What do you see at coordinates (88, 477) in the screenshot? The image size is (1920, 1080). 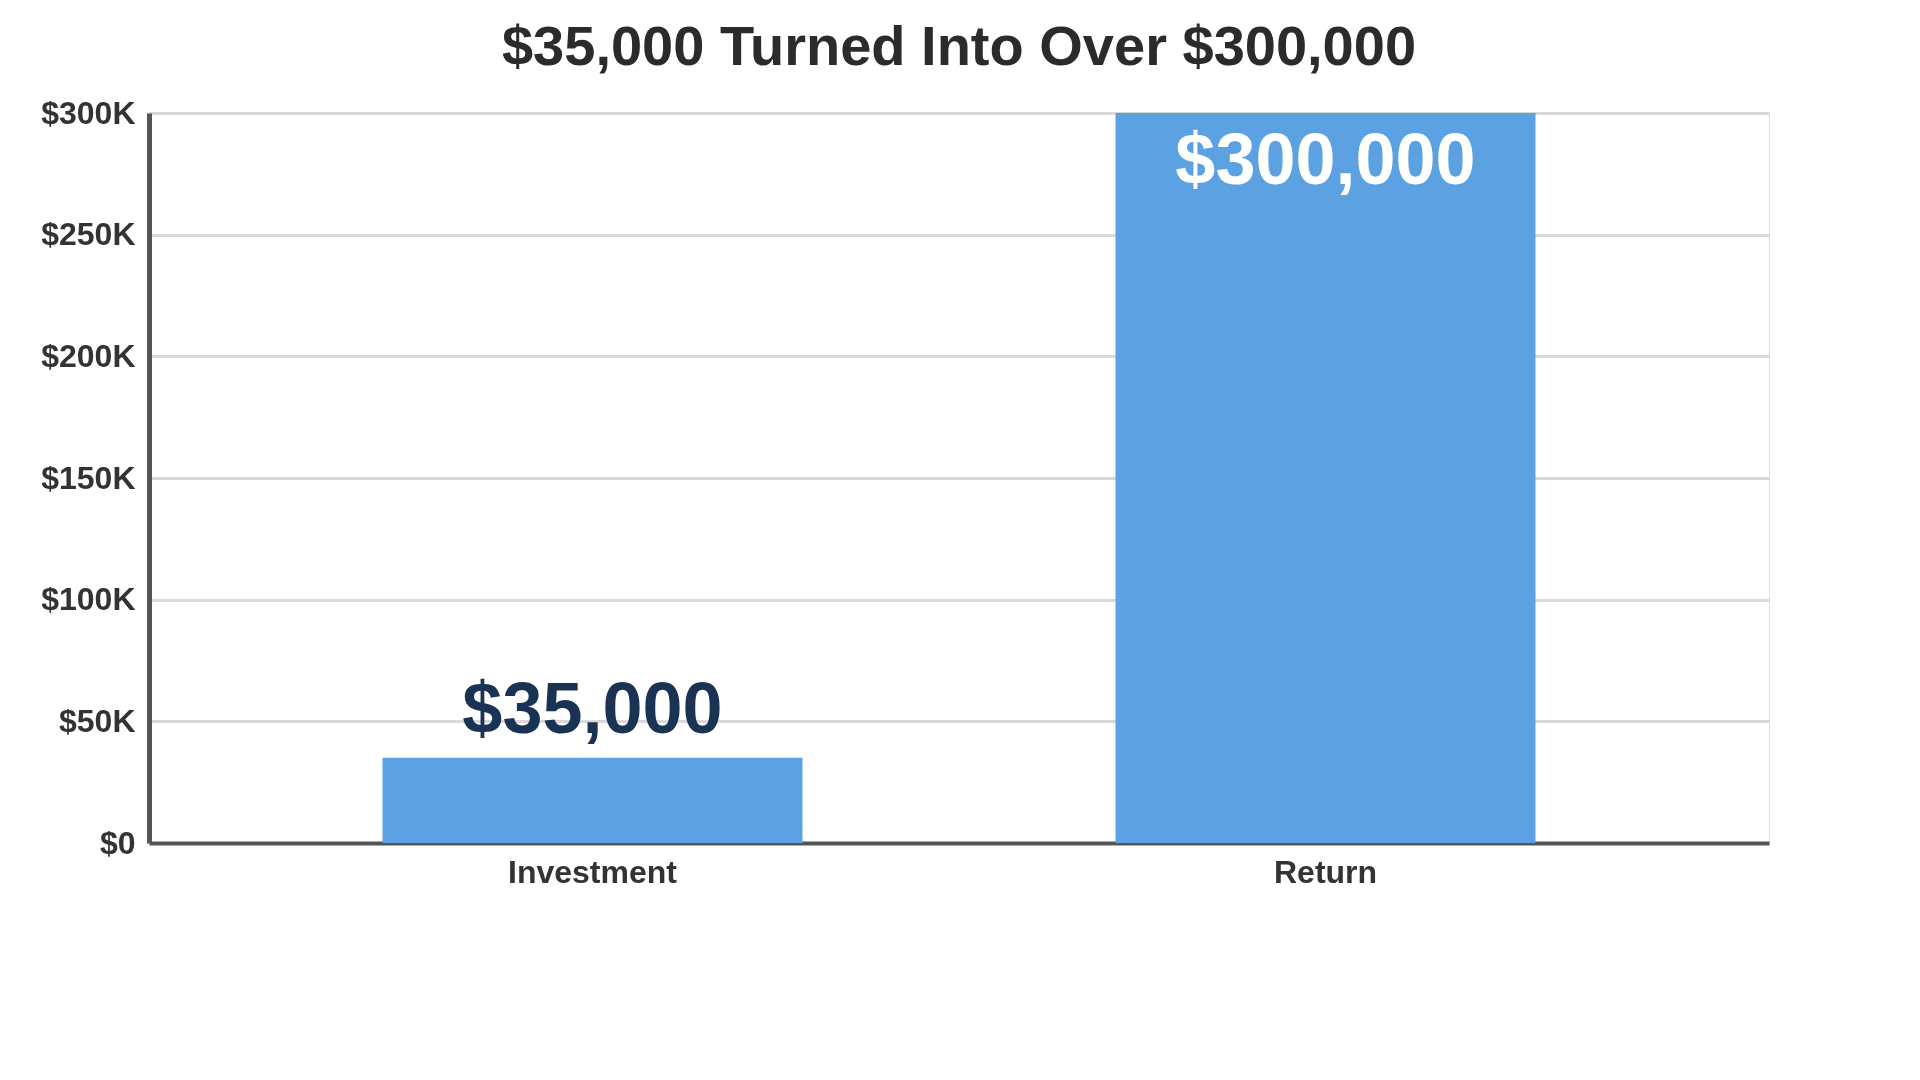 I see `y-tick-label: $150K` at bounding box center [88, 477].